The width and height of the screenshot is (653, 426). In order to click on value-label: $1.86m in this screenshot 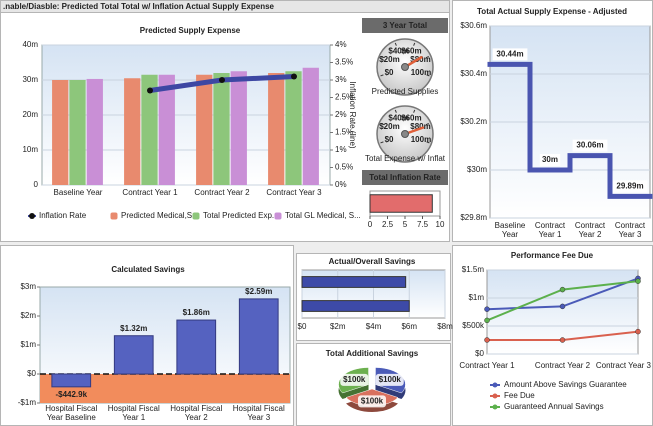, I will do `click(196, 312)`.